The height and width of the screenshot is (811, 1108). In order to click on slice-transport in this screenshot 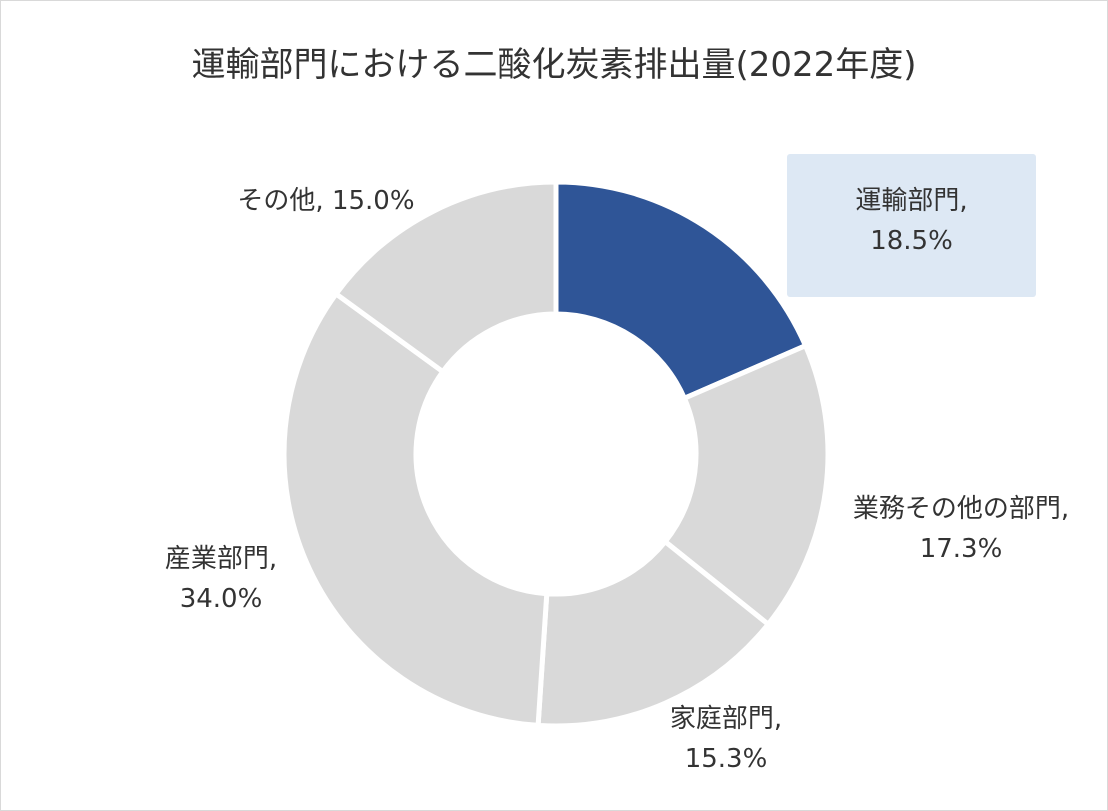, I will do `click(681, 290)`.